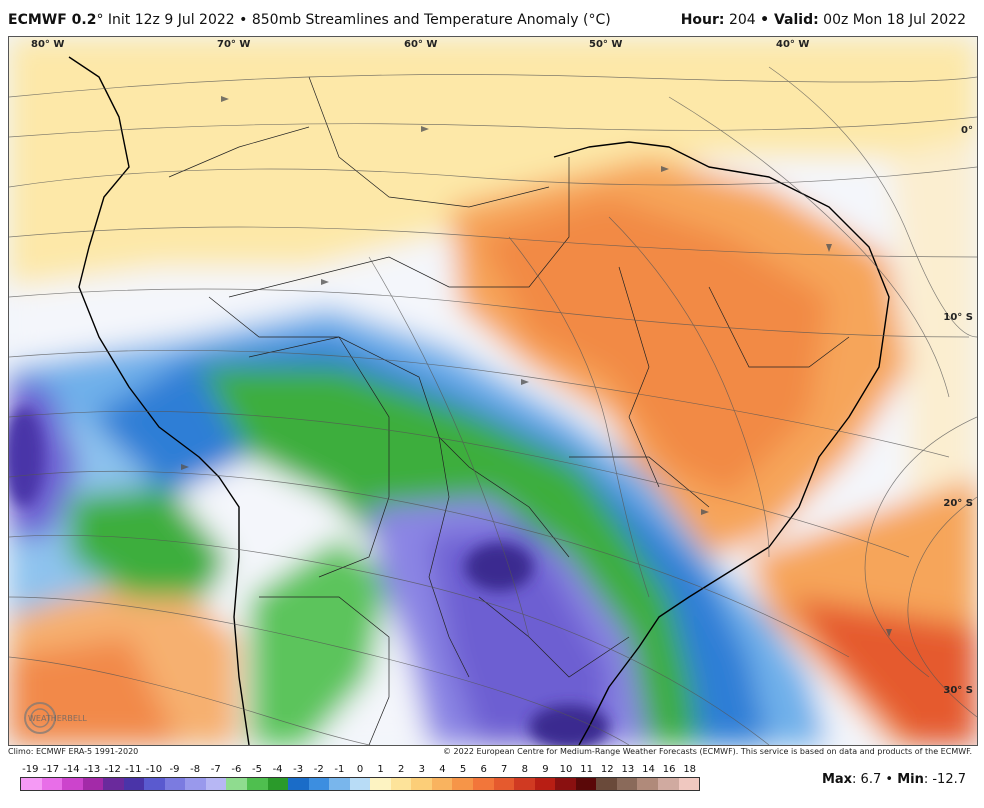 The height and width of the screenshot is (808, 984). Describe the element at coordinates (545, 769) in the screenshot. I see `colorbar-tick-label: 9` at that location.